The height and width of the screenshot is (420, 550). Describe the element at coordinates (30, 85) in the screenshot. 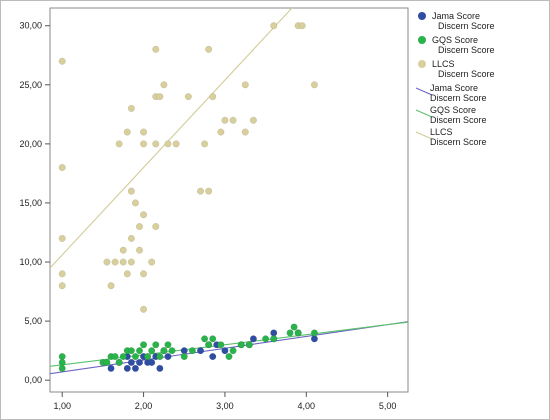

I see `y-tick-label: 25,00` at that location.